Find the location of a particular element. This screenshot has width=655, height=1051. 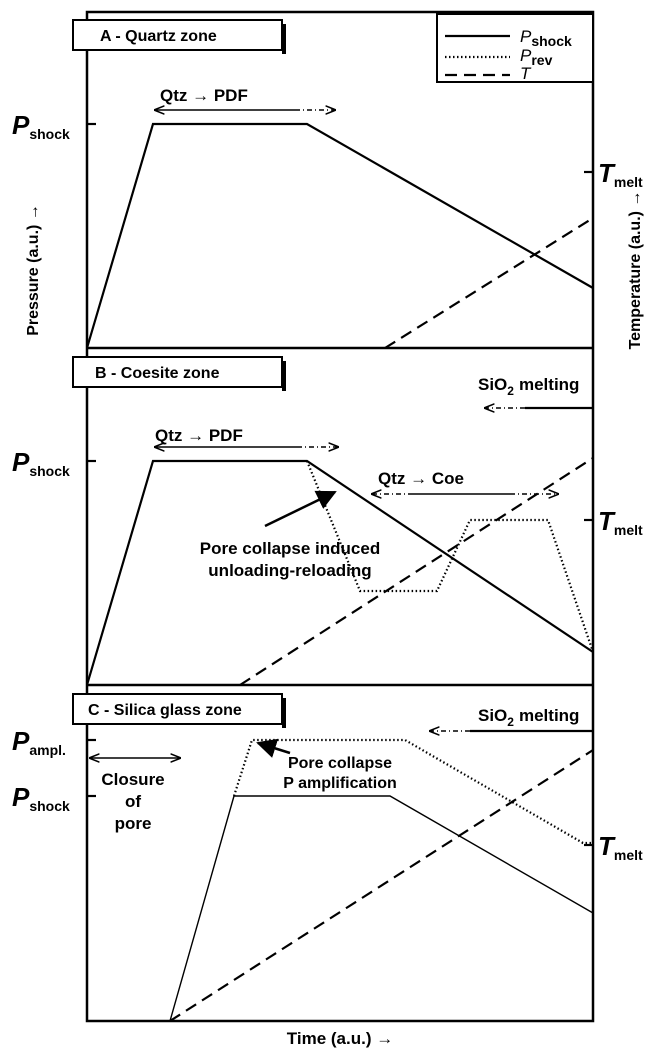

legend-label: Pshock is located at coordinates (546, 38).